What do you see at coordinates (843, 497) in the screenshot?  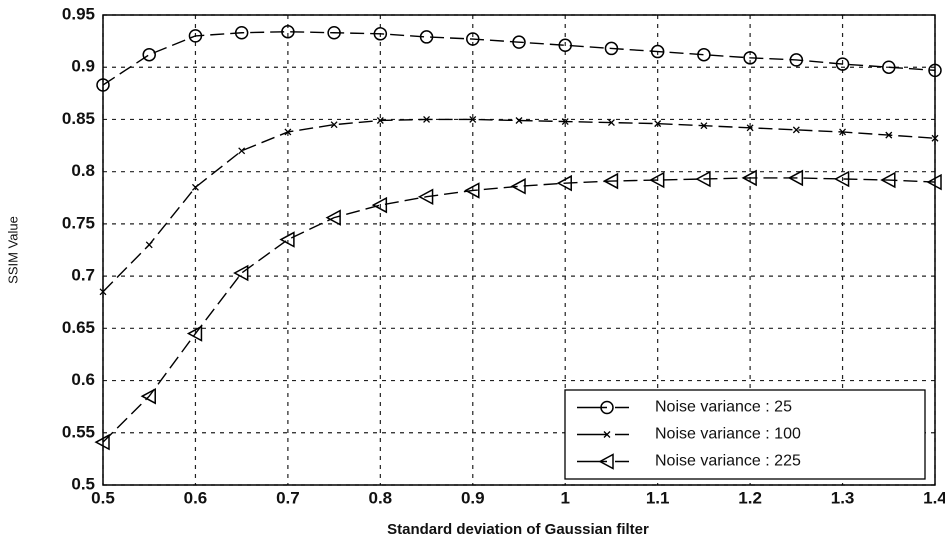 I see `x-tick-label: 1.3` at bounding box center [843, 497].